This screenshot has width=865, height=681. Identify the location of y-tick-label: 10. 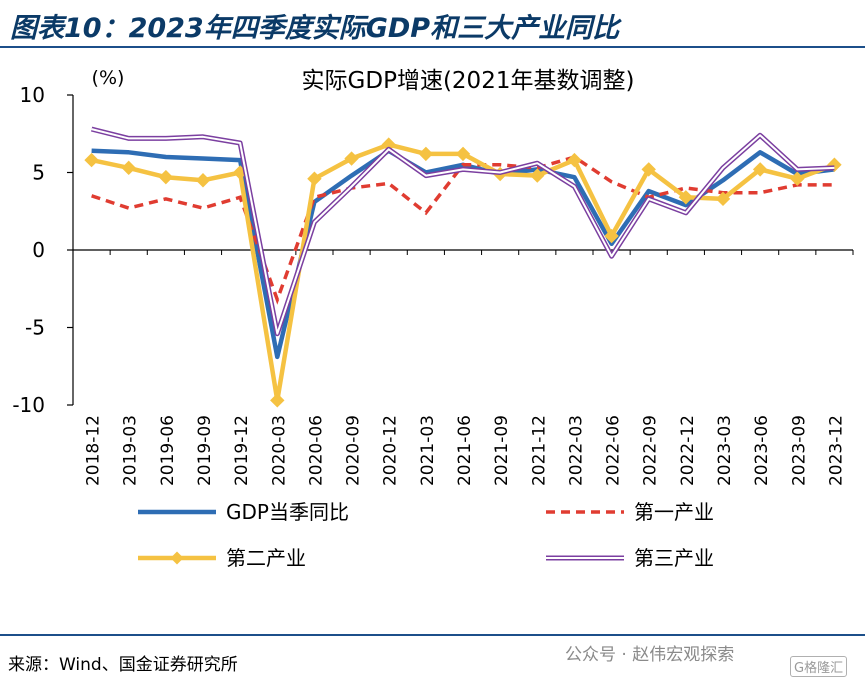
(32, 95).